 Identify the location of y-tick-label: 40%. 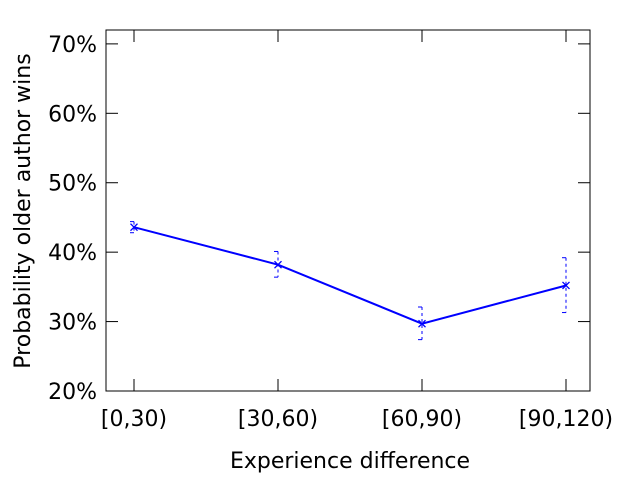
(72, 253).